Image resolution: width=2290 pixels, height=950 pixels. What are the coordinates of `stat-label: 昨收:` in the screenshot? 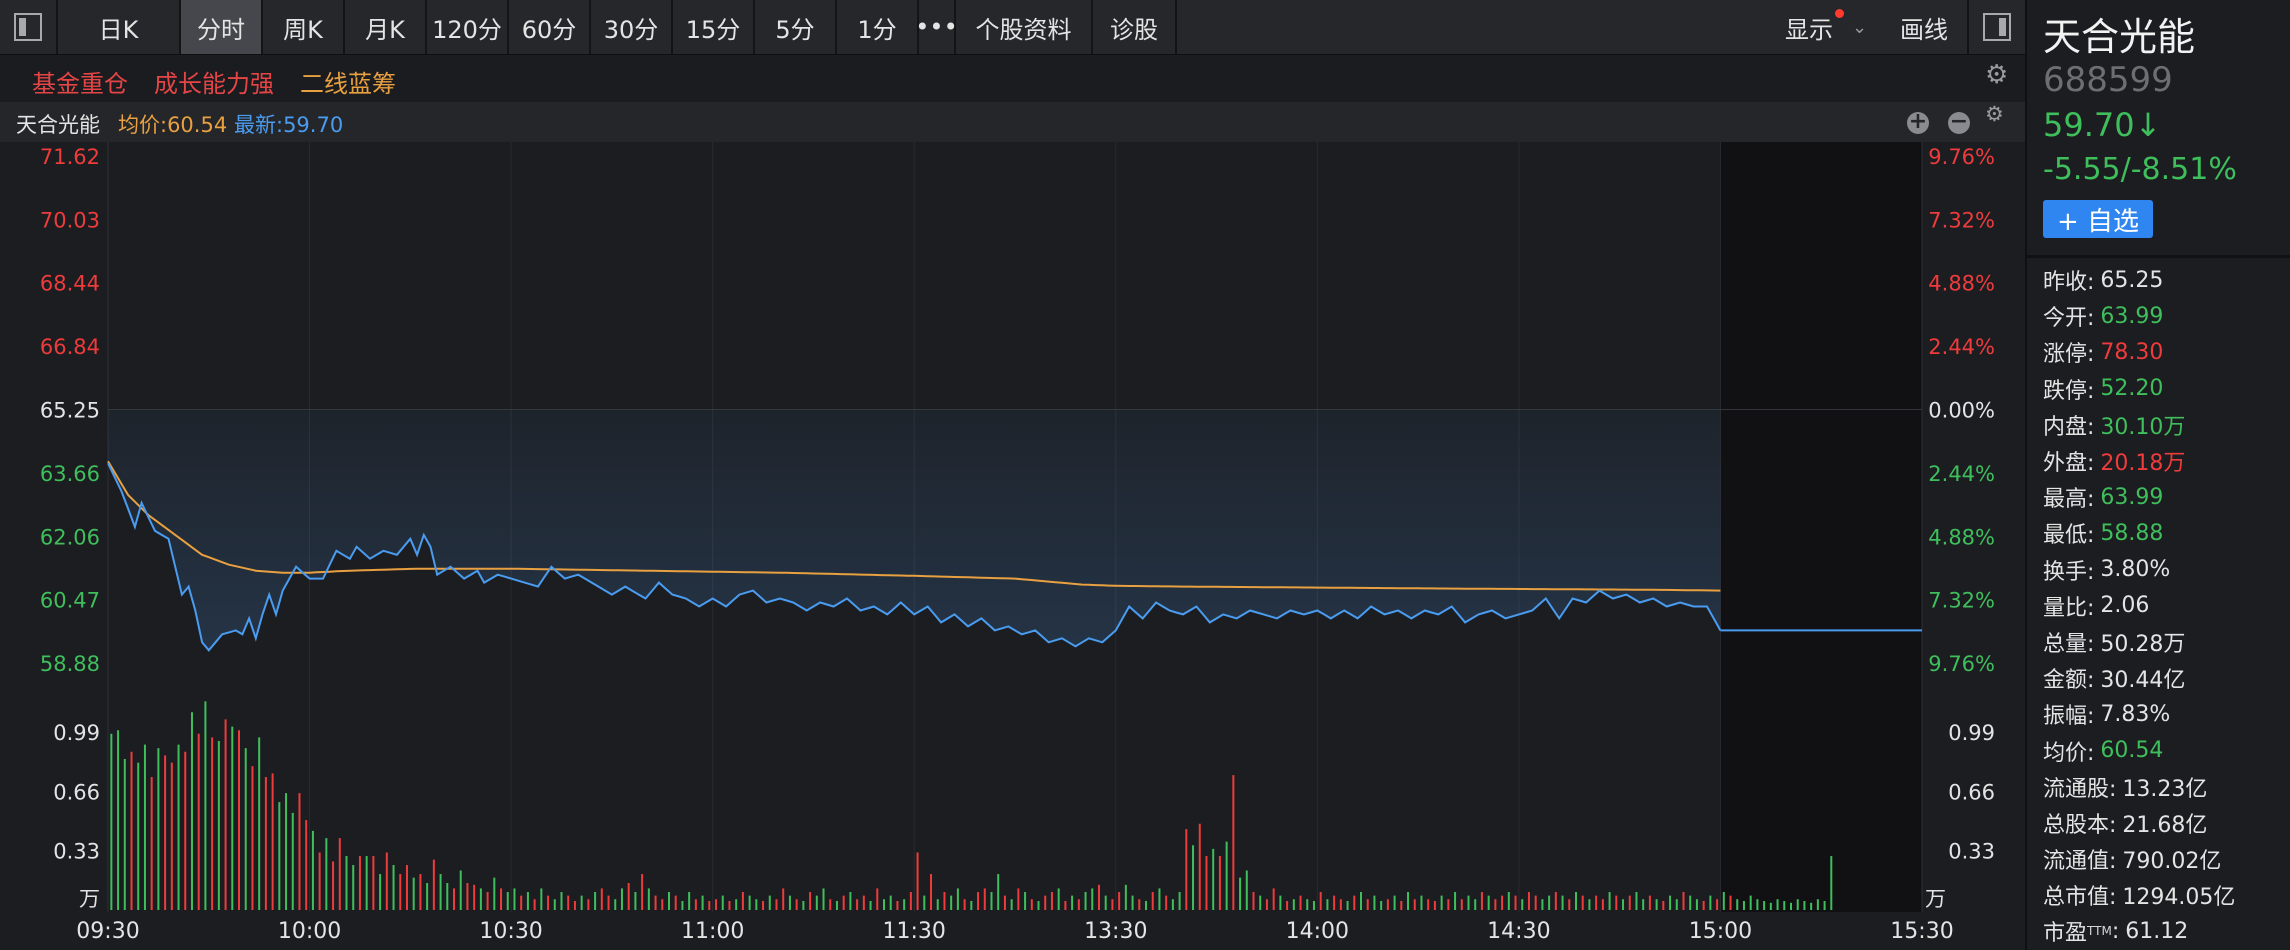 It's located at (2069, 283).